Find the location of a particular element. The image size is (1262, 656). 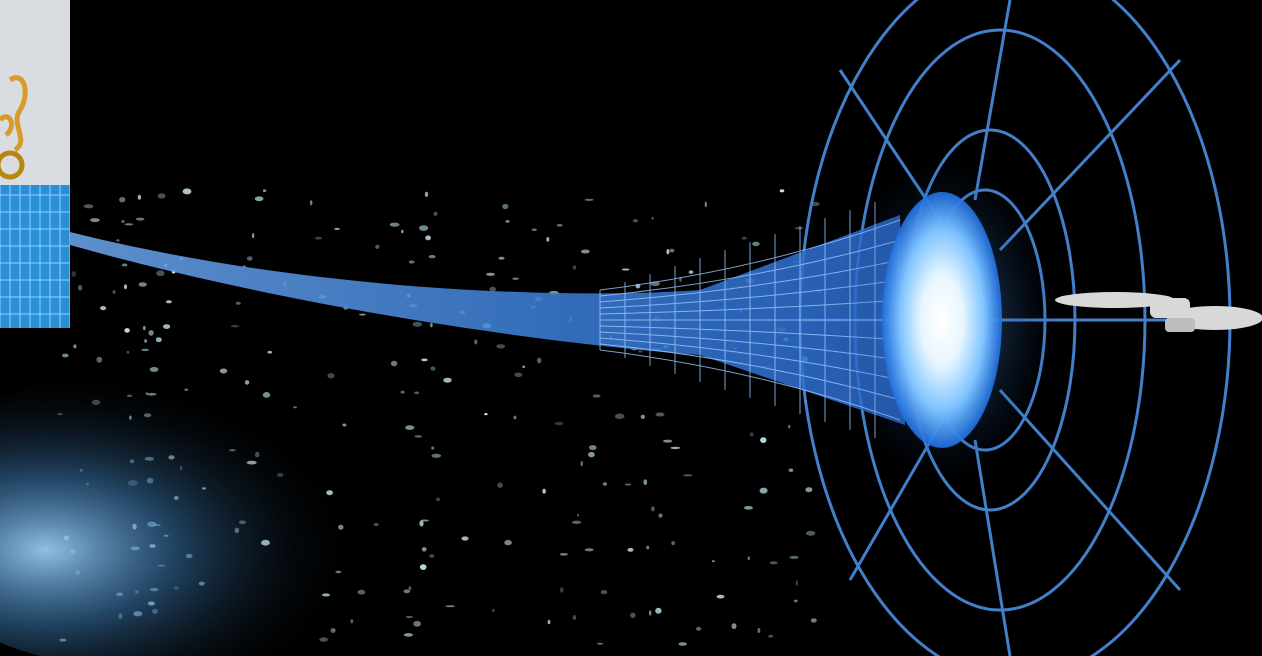

gold-ornament-icon is located at coordinates (14, 127).